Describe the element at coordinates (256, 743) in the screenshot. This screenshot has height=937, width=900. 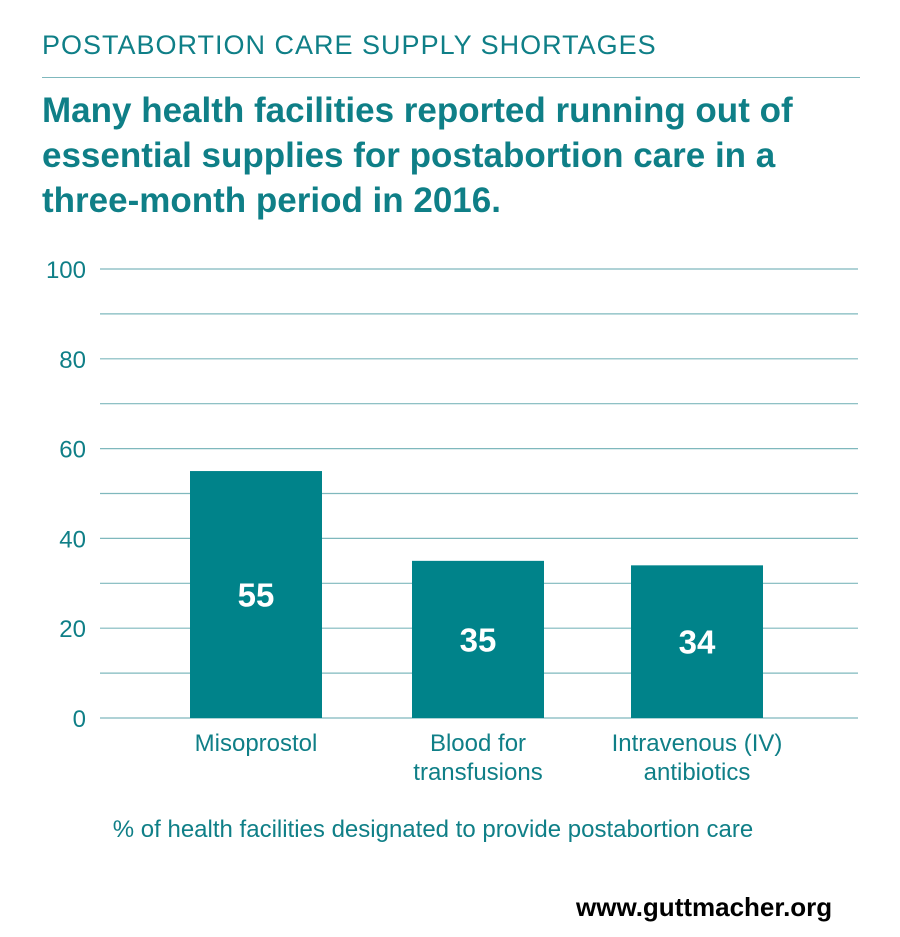
I see `category-label: Misoprostol` at that location.